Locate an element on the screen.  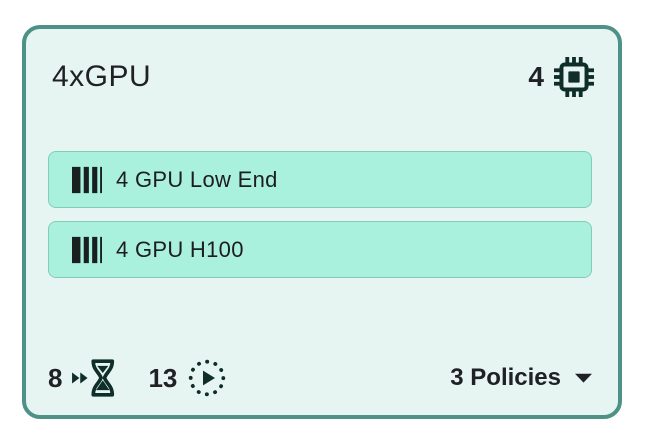
card-footer: 8 13 is located at coordinates (320, 378).